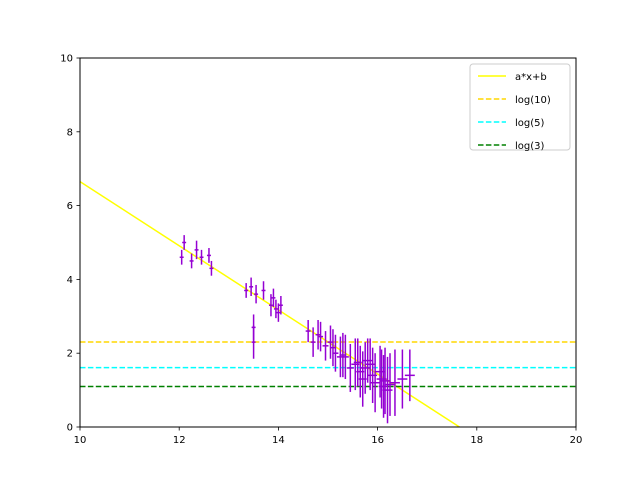  I want to click on x-tick: 10, so click(80, 436).